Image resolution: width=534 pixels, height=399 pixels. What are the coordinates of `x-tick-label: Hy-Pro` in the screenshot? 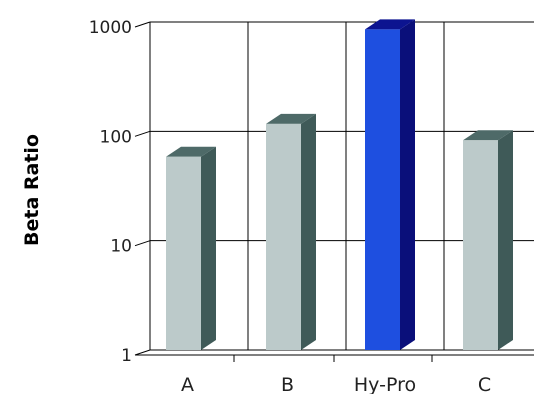 It's located at (385, 384).